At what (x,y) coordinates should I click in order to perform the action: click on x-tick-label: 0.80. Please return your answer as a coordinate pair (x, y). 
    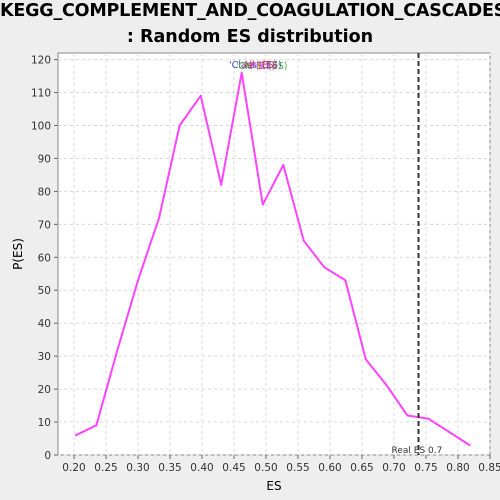
    Looking at the image, I should click on (457, 468).